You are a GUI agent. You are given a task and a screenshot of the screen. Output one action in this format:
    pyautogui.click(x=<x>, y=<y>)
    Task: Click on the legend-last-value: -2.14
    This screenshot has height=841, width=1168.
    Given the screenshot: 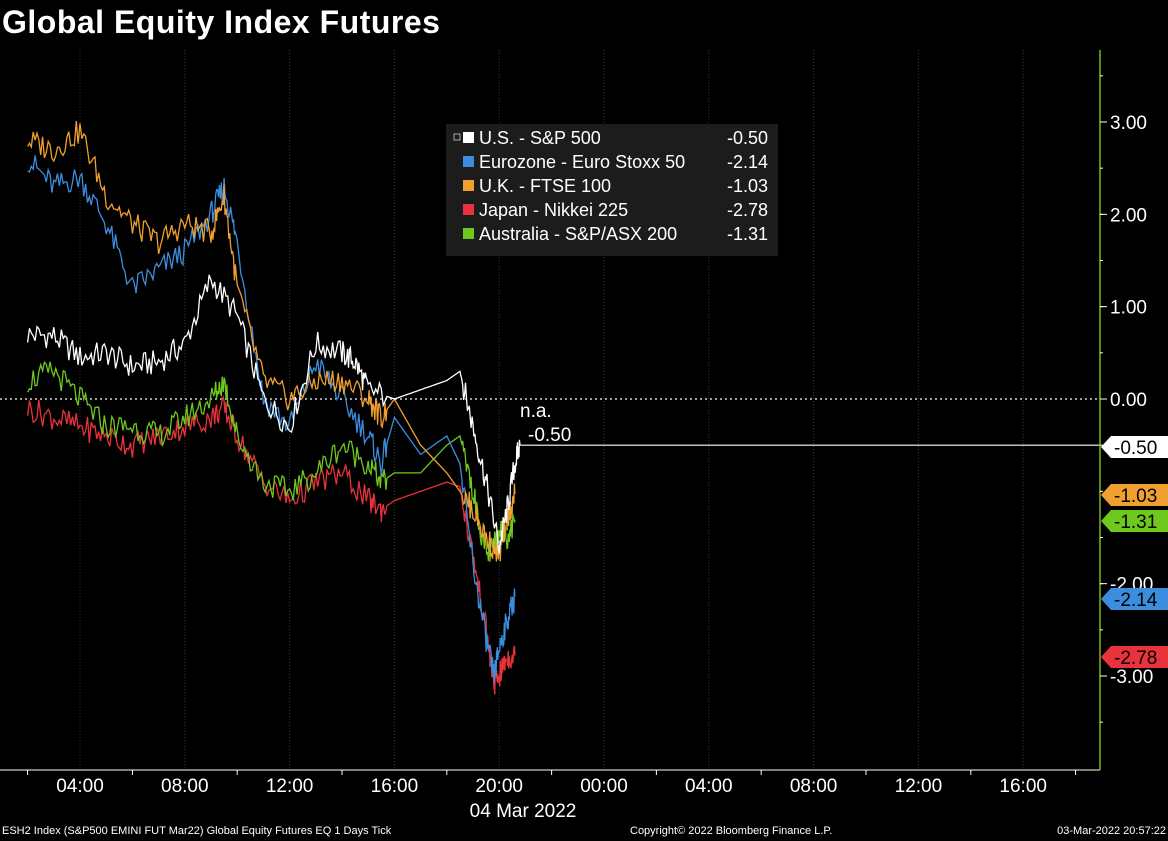 What is the action you would take?
    pyautogui.click(x=747, y=162)
    